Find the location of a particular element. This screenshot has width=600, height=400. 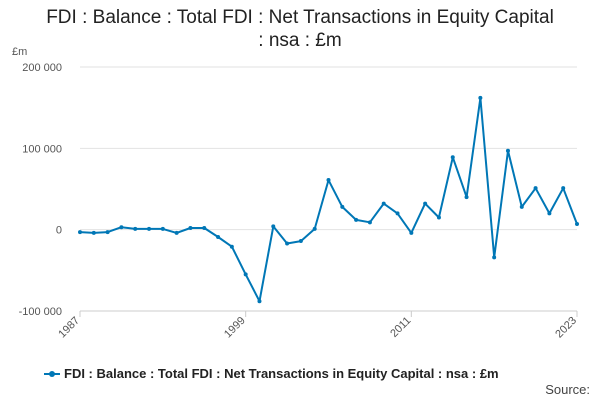

y-tick-label: 0 is located at coordinates (59, 231).